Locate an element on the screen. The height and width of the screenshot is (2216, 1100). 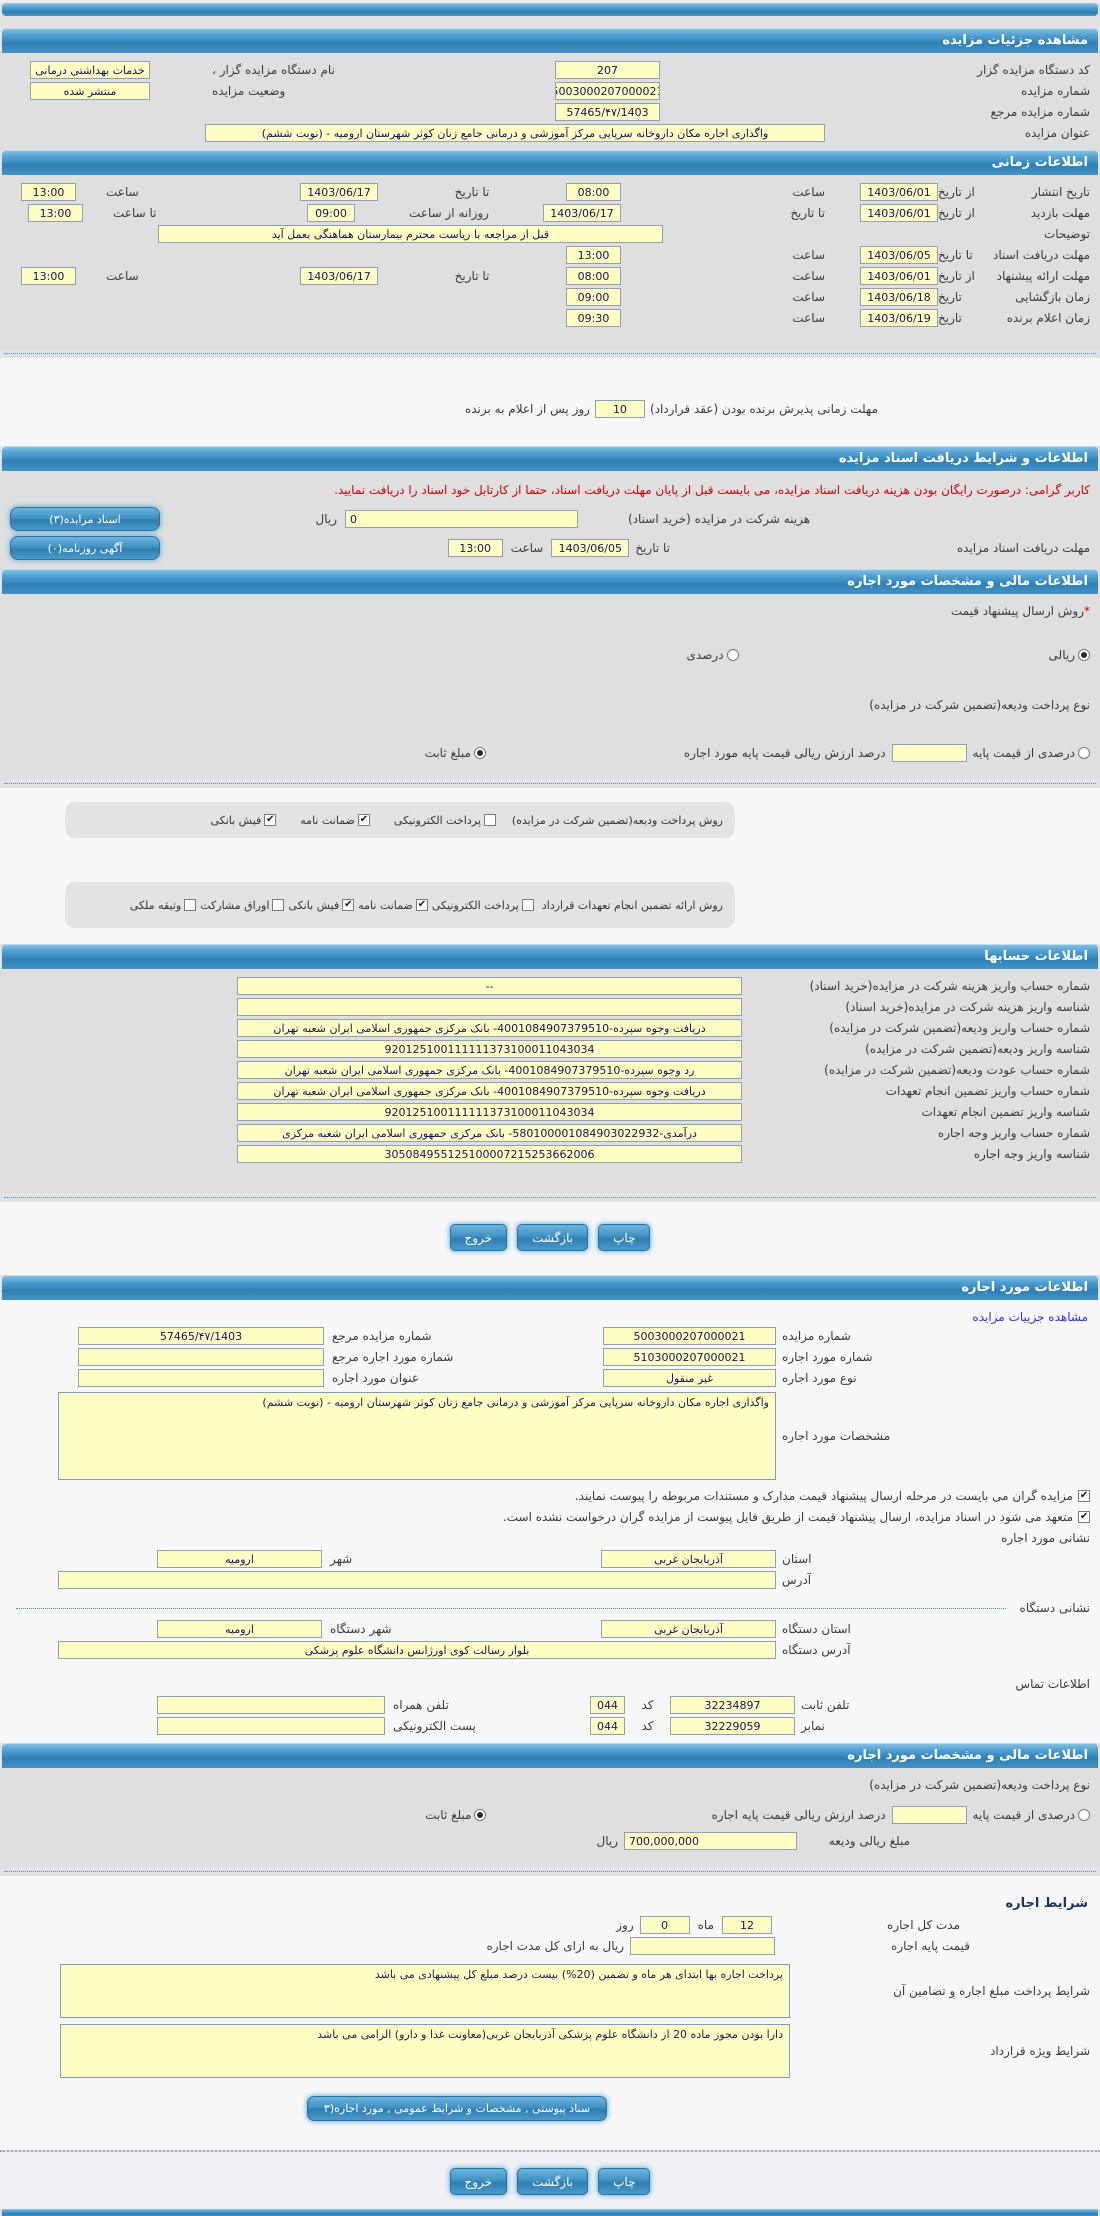
publish-to-date-field: 1403/06/17 is located at coordinates (339, 192).